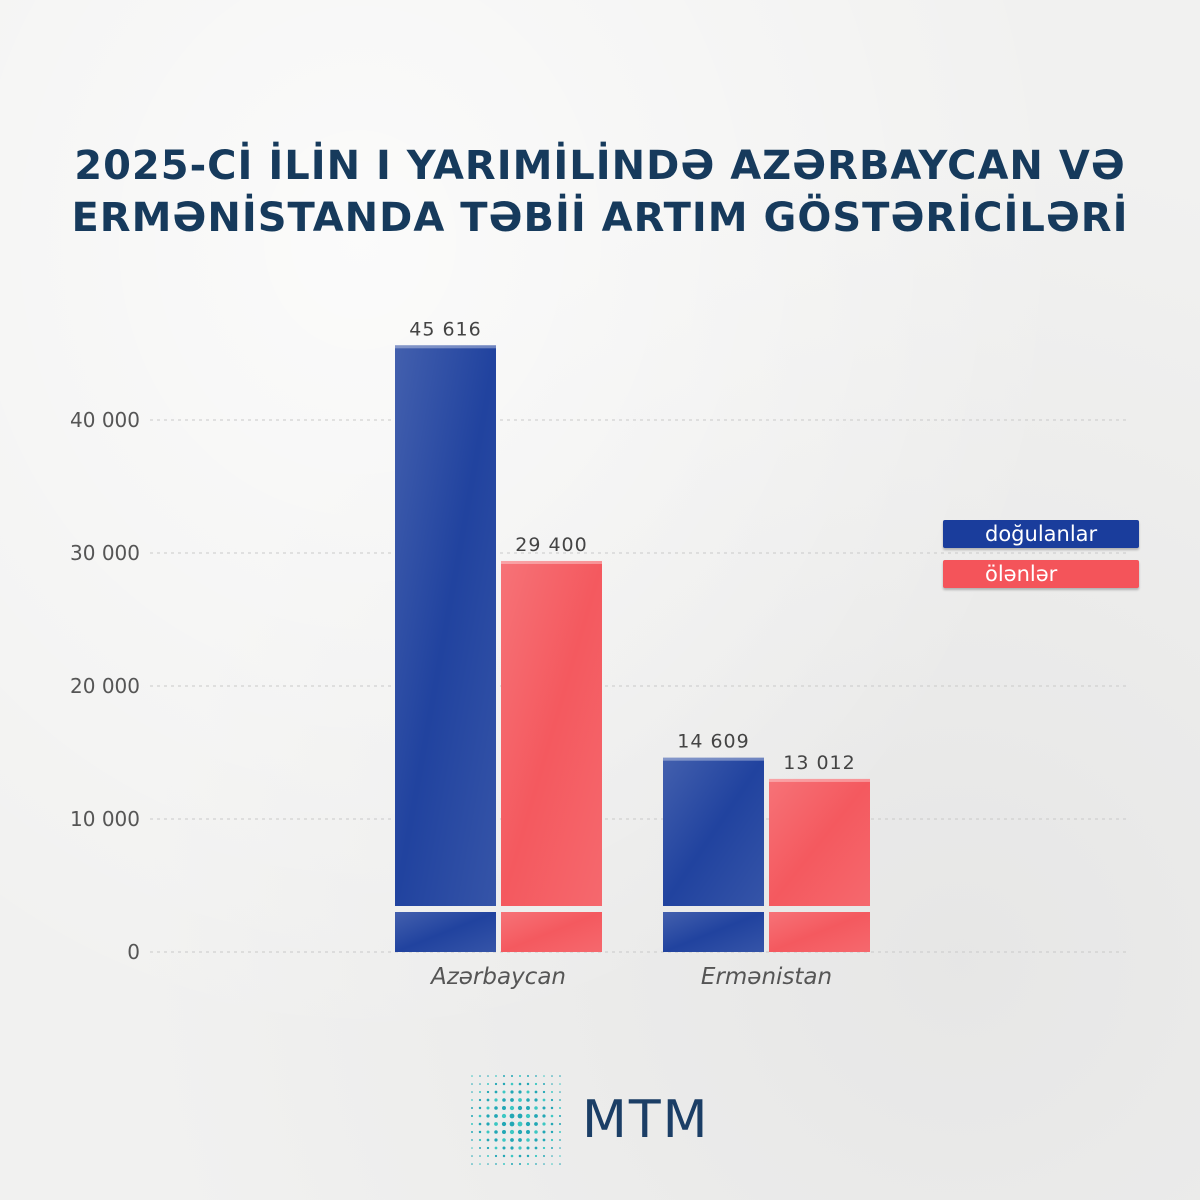 The width and height of the screenshot is (1200, 1200). What do you see at coordinates (445, 329) in the screenshot?
I see `data-label: 45 616` at bounding box center [445, 329].